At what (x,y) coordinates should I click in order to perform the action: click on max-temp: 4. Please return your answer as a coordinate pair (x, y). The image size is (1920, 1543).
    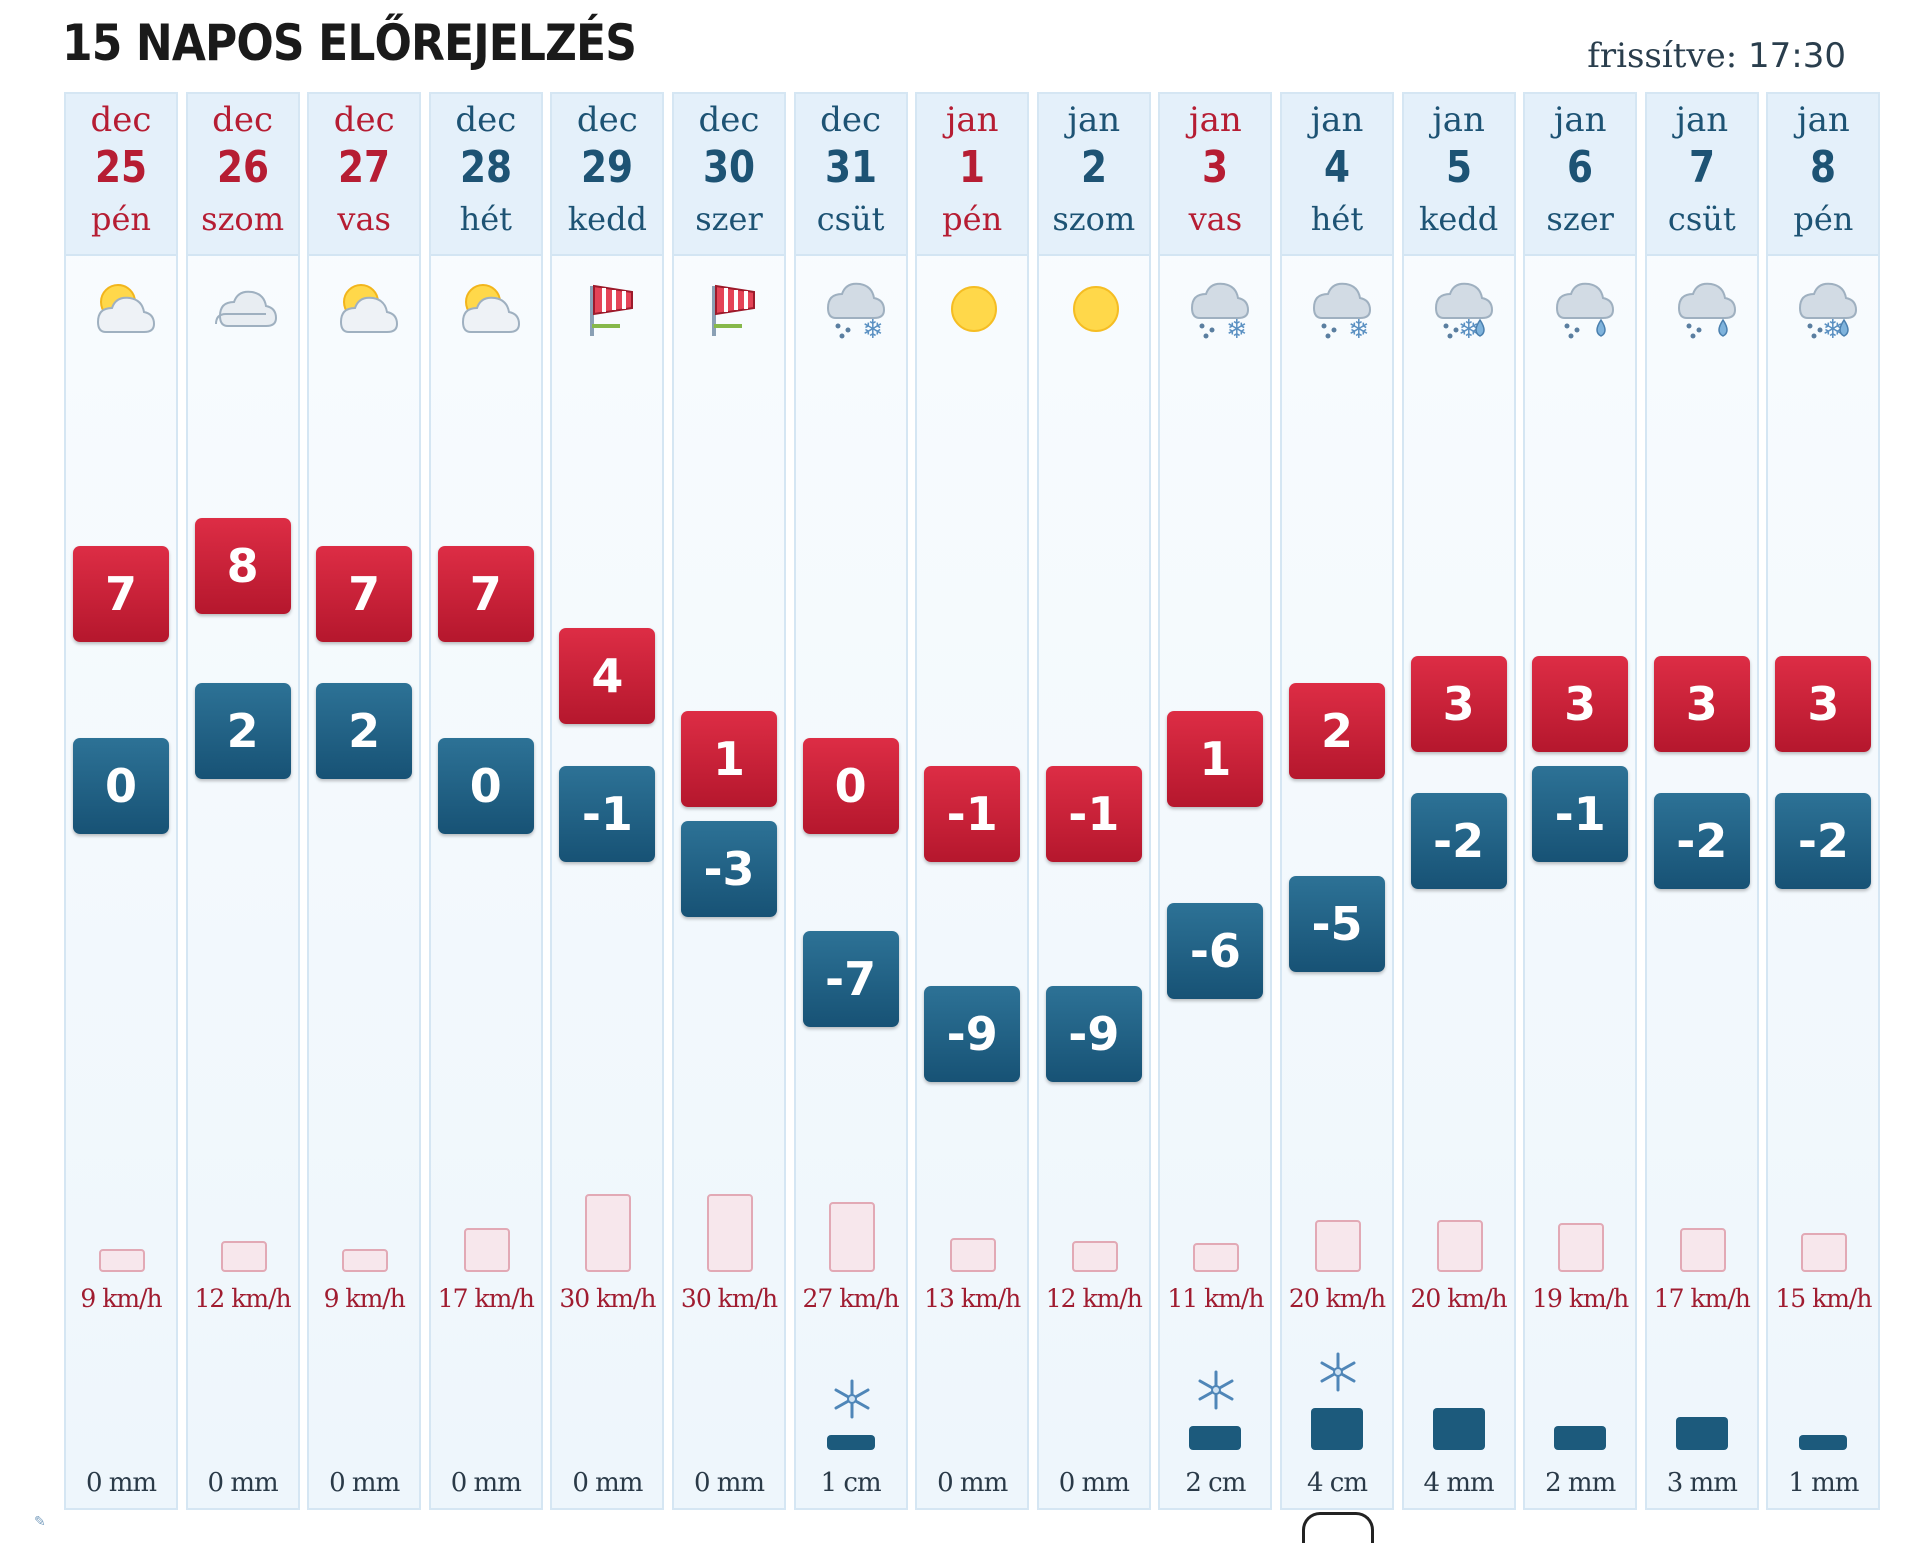
    Looking at the image, I should click on (607, 676).